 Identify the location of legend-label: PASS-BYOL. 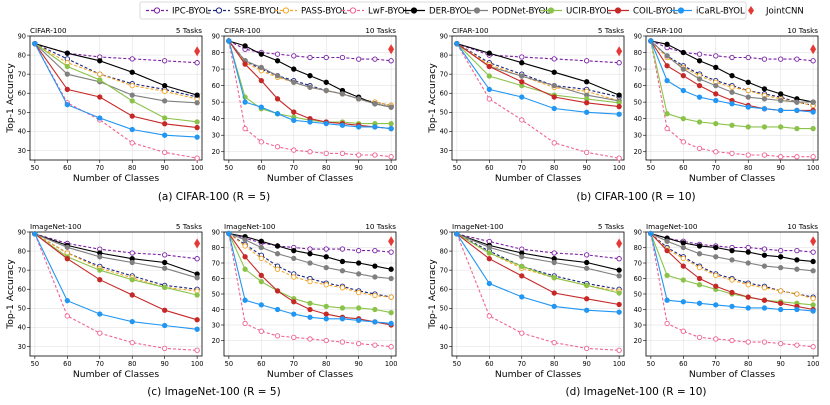
(324, 12).